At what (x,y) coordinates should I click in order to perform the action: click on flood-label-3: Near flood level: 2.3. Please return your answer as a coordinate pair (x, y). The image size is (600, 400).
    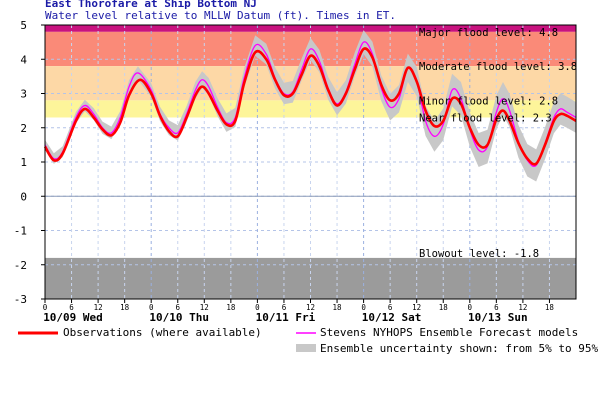
    Looking at the image, I should click on (485, 118).